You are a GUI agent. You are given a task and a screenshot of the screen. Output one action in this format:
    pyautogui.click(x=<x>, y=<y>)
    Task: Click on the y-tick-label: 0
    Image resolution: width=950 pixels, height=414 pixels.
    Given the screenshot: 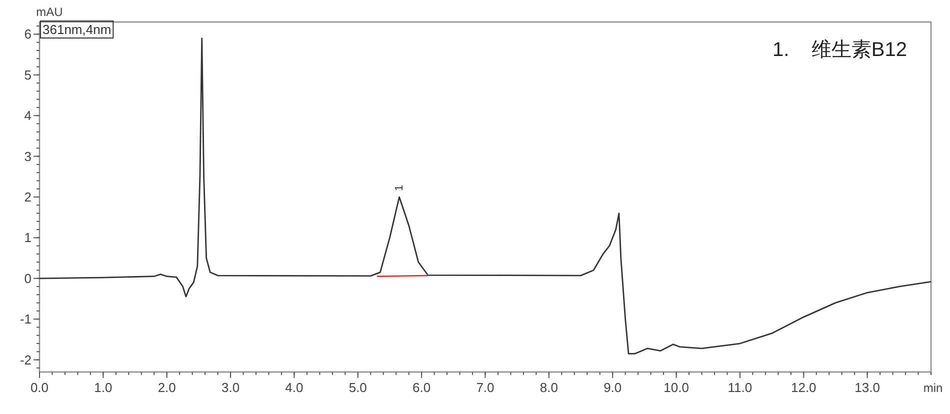 What is the action you would take?
    pyautogui.click(x=28, y=278)
    